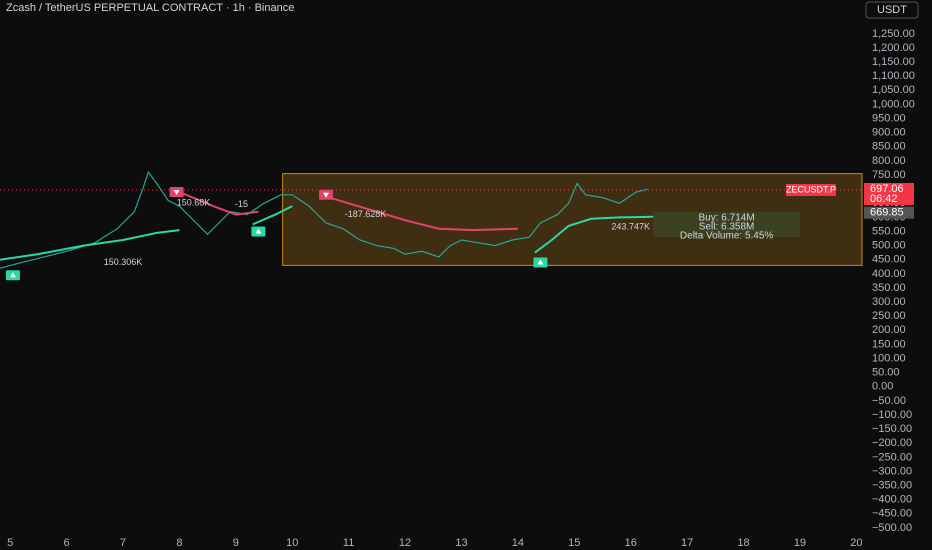 The width and height of the screenshot is (932, 550). I want to click on y-tick-label: −250.00, so click(892, 457).